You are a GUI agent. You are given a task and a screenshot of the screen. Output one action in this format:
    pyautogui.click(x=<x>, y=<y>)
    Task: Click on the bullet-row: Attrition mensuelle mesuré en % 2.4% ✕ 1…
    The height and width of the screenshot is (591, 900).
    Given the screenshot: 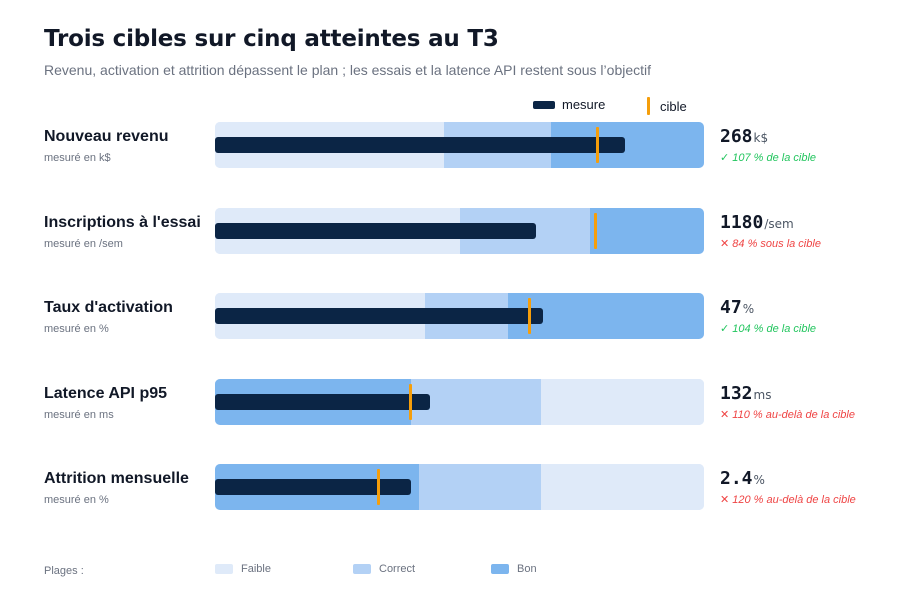 What is the action you would take?
    pyautogui.click(x=450, y=487)
    